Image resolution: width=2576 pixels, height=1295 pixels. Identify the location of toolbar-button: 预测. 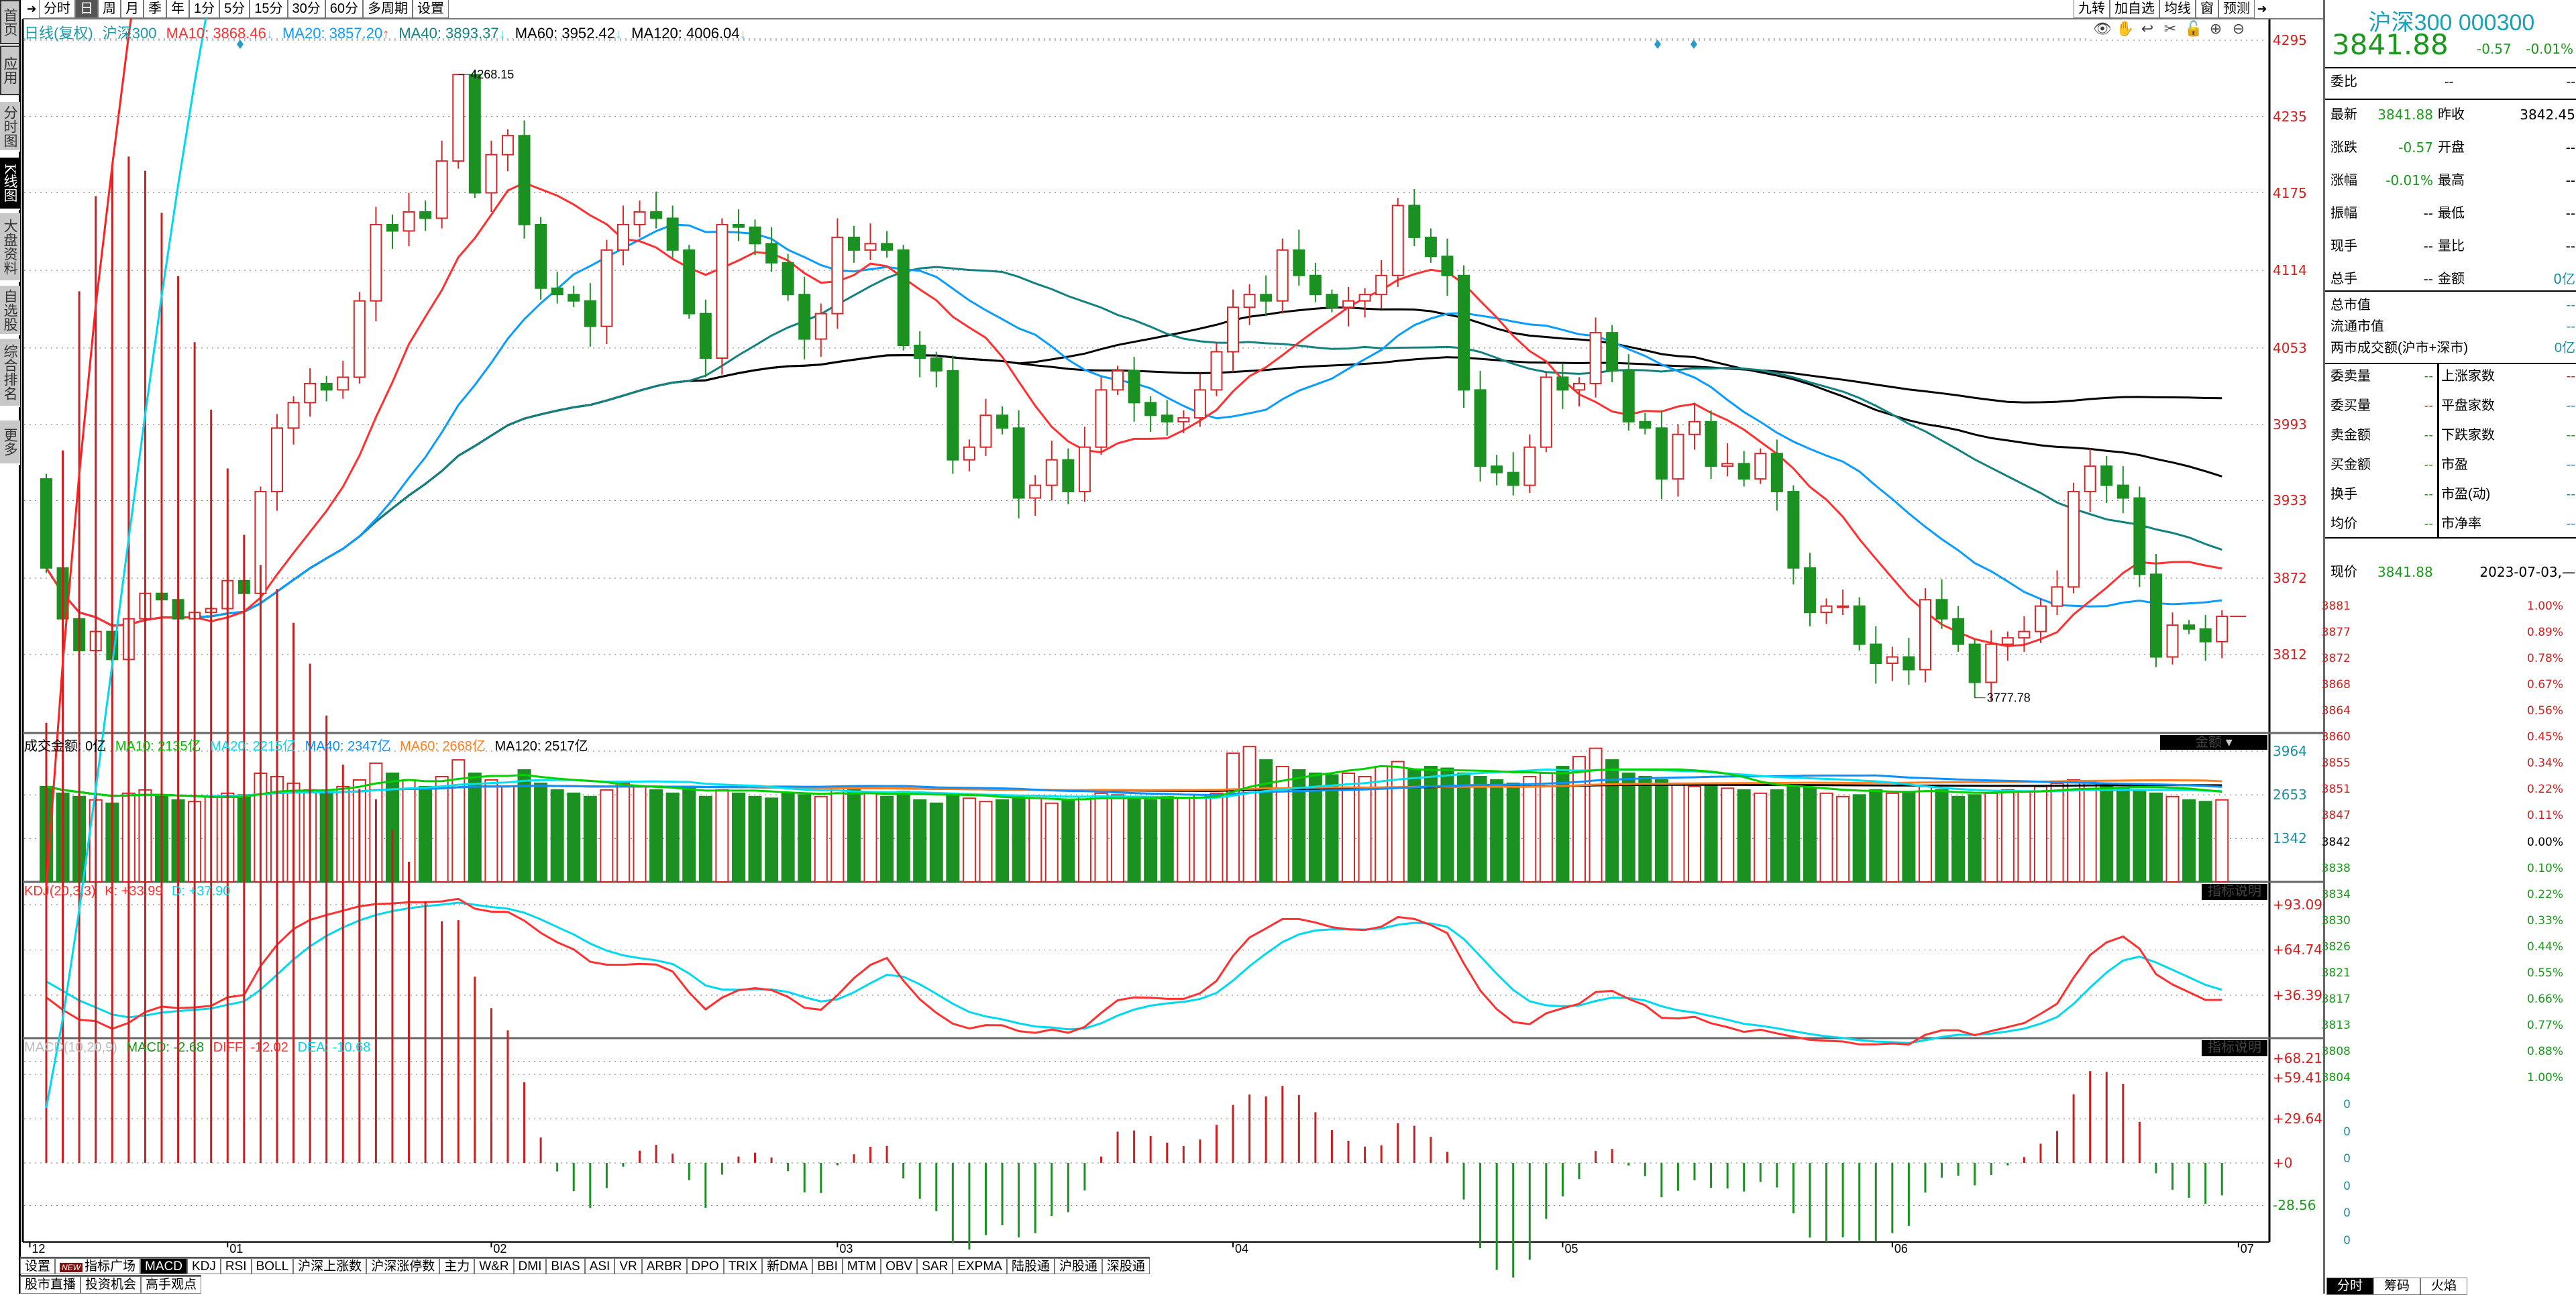
(2236, 9).